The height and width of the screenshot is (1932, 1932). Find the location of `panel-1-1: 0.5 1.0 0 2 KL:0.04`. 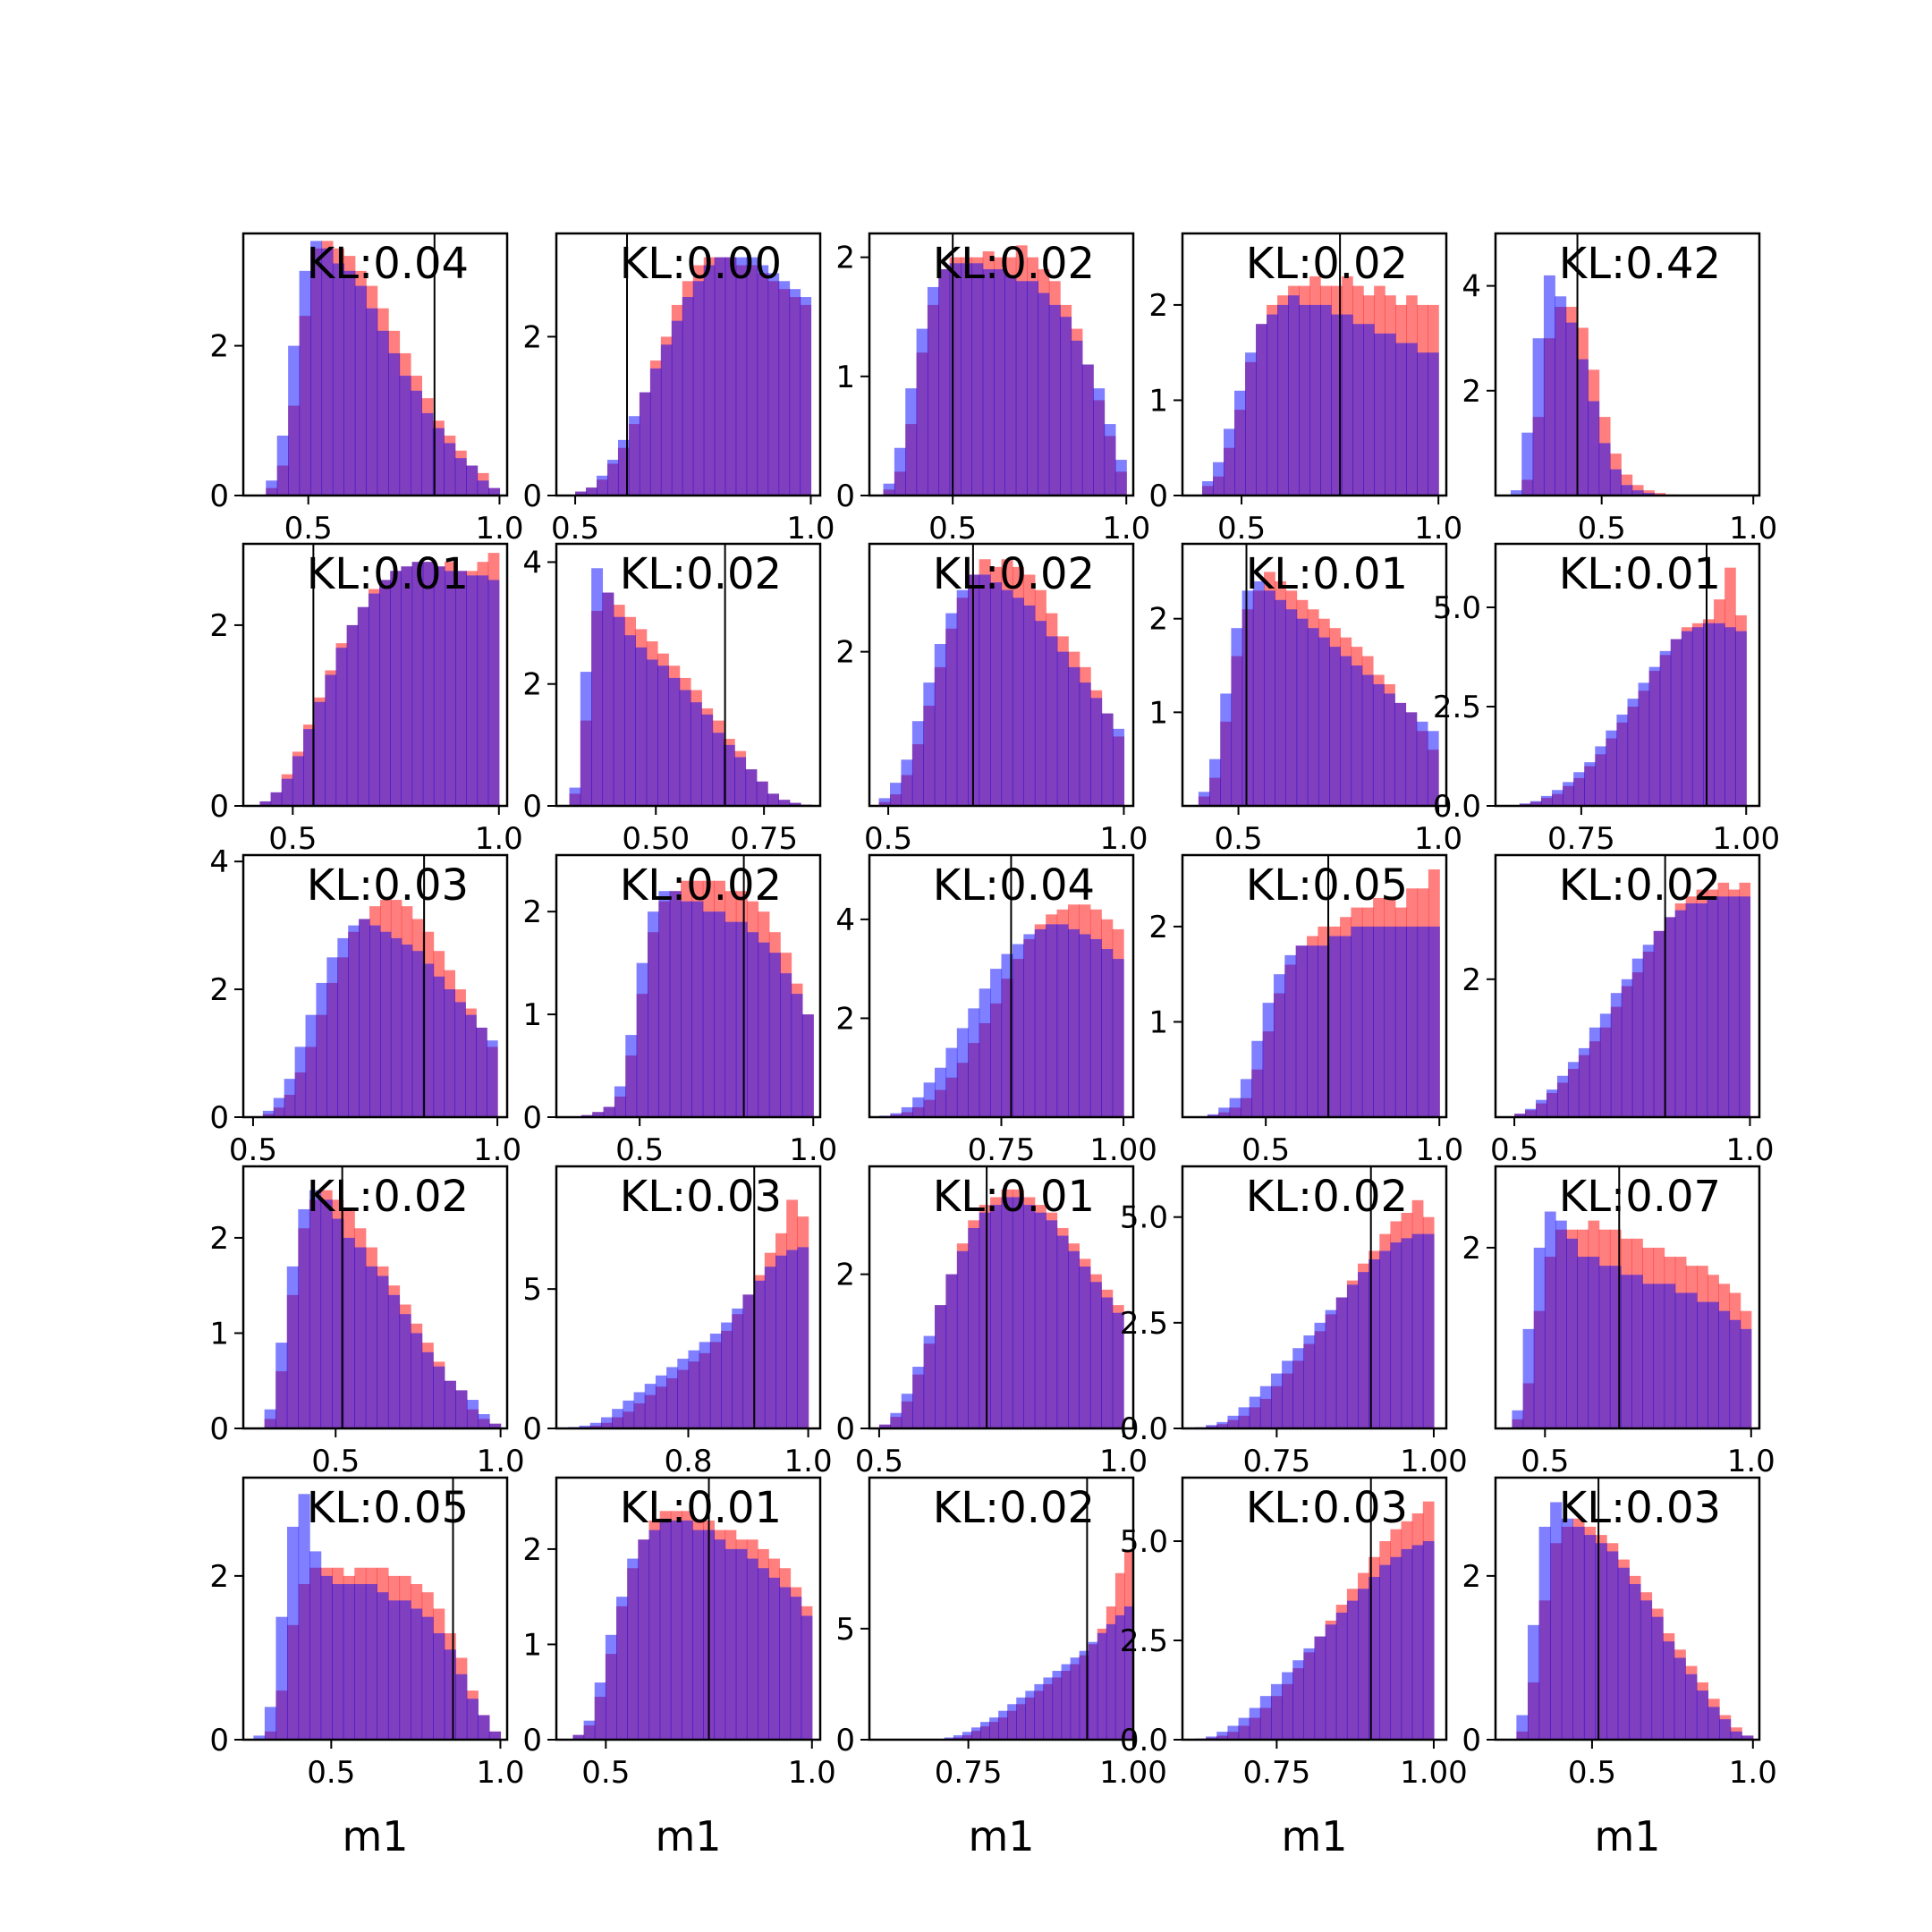

panel-1-1: 0.5 1.0 0 2 KL:0.04 is located at coordinates (366, 389).